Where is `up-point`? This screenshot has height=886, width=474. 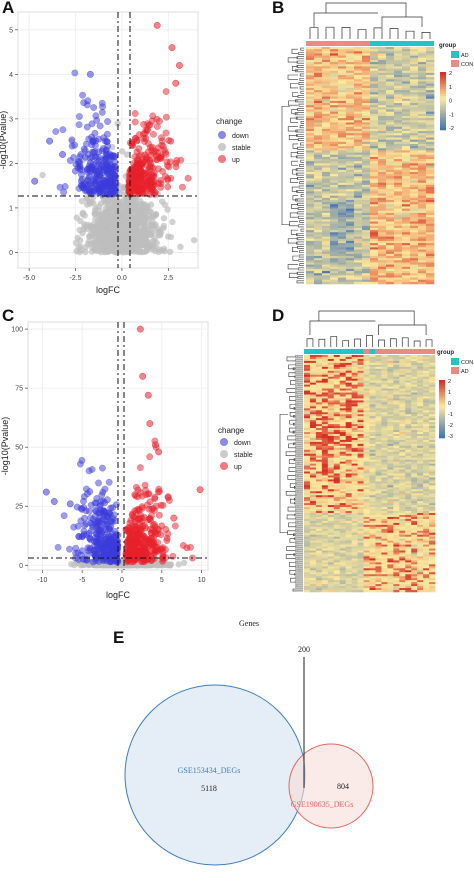
up-point is located at coordinates (148, 395).